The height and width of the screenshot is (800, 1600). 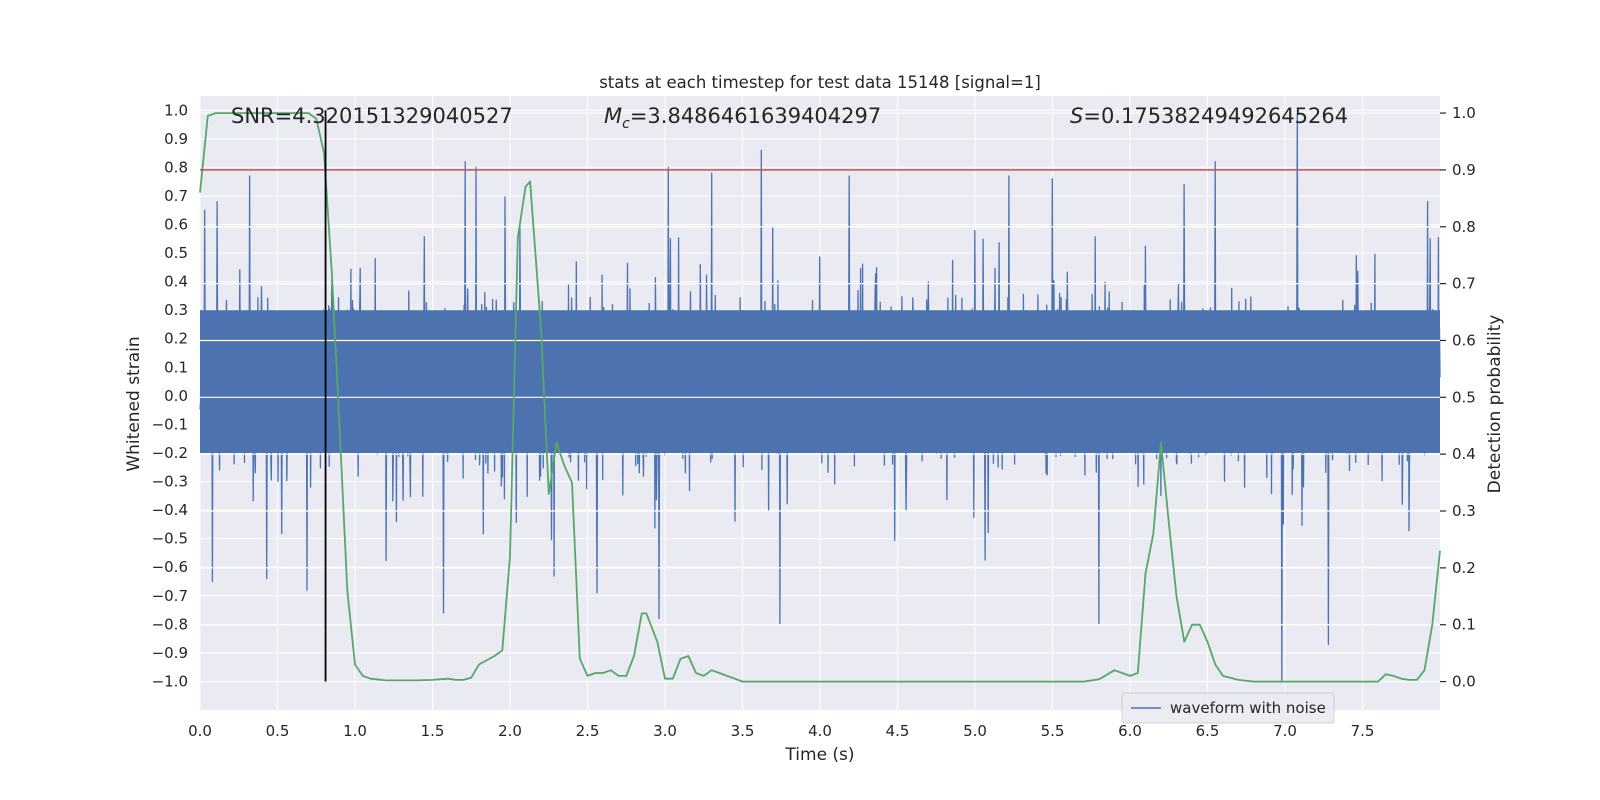 What do you see at coordinates (1130, 731) in the screenshot?
I see `x-tick-label: 6.0` at bounding box center [1130, 731].